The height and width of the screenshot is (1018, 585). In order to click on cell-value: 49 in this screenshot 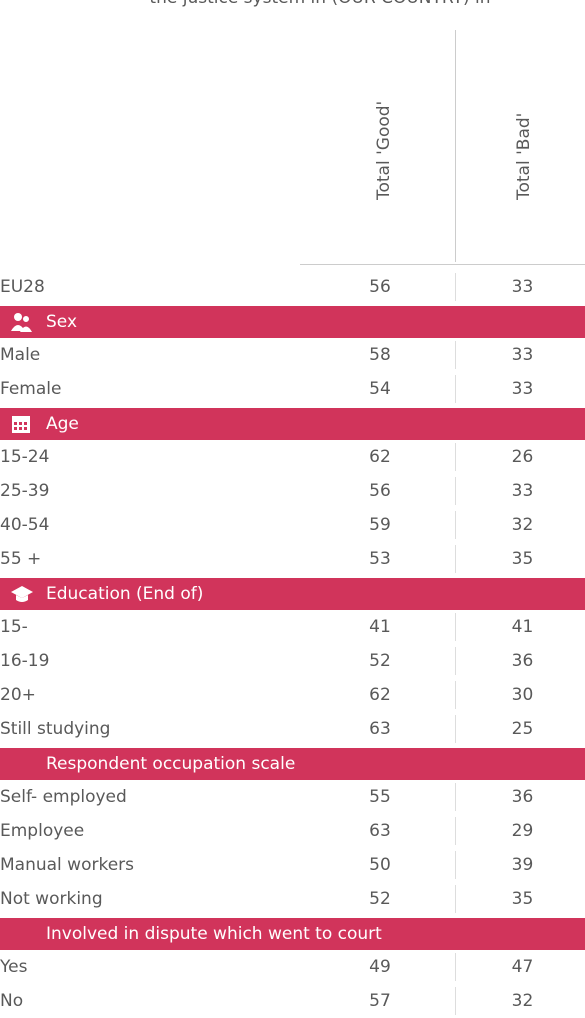, I will do `click(380, 967)`.